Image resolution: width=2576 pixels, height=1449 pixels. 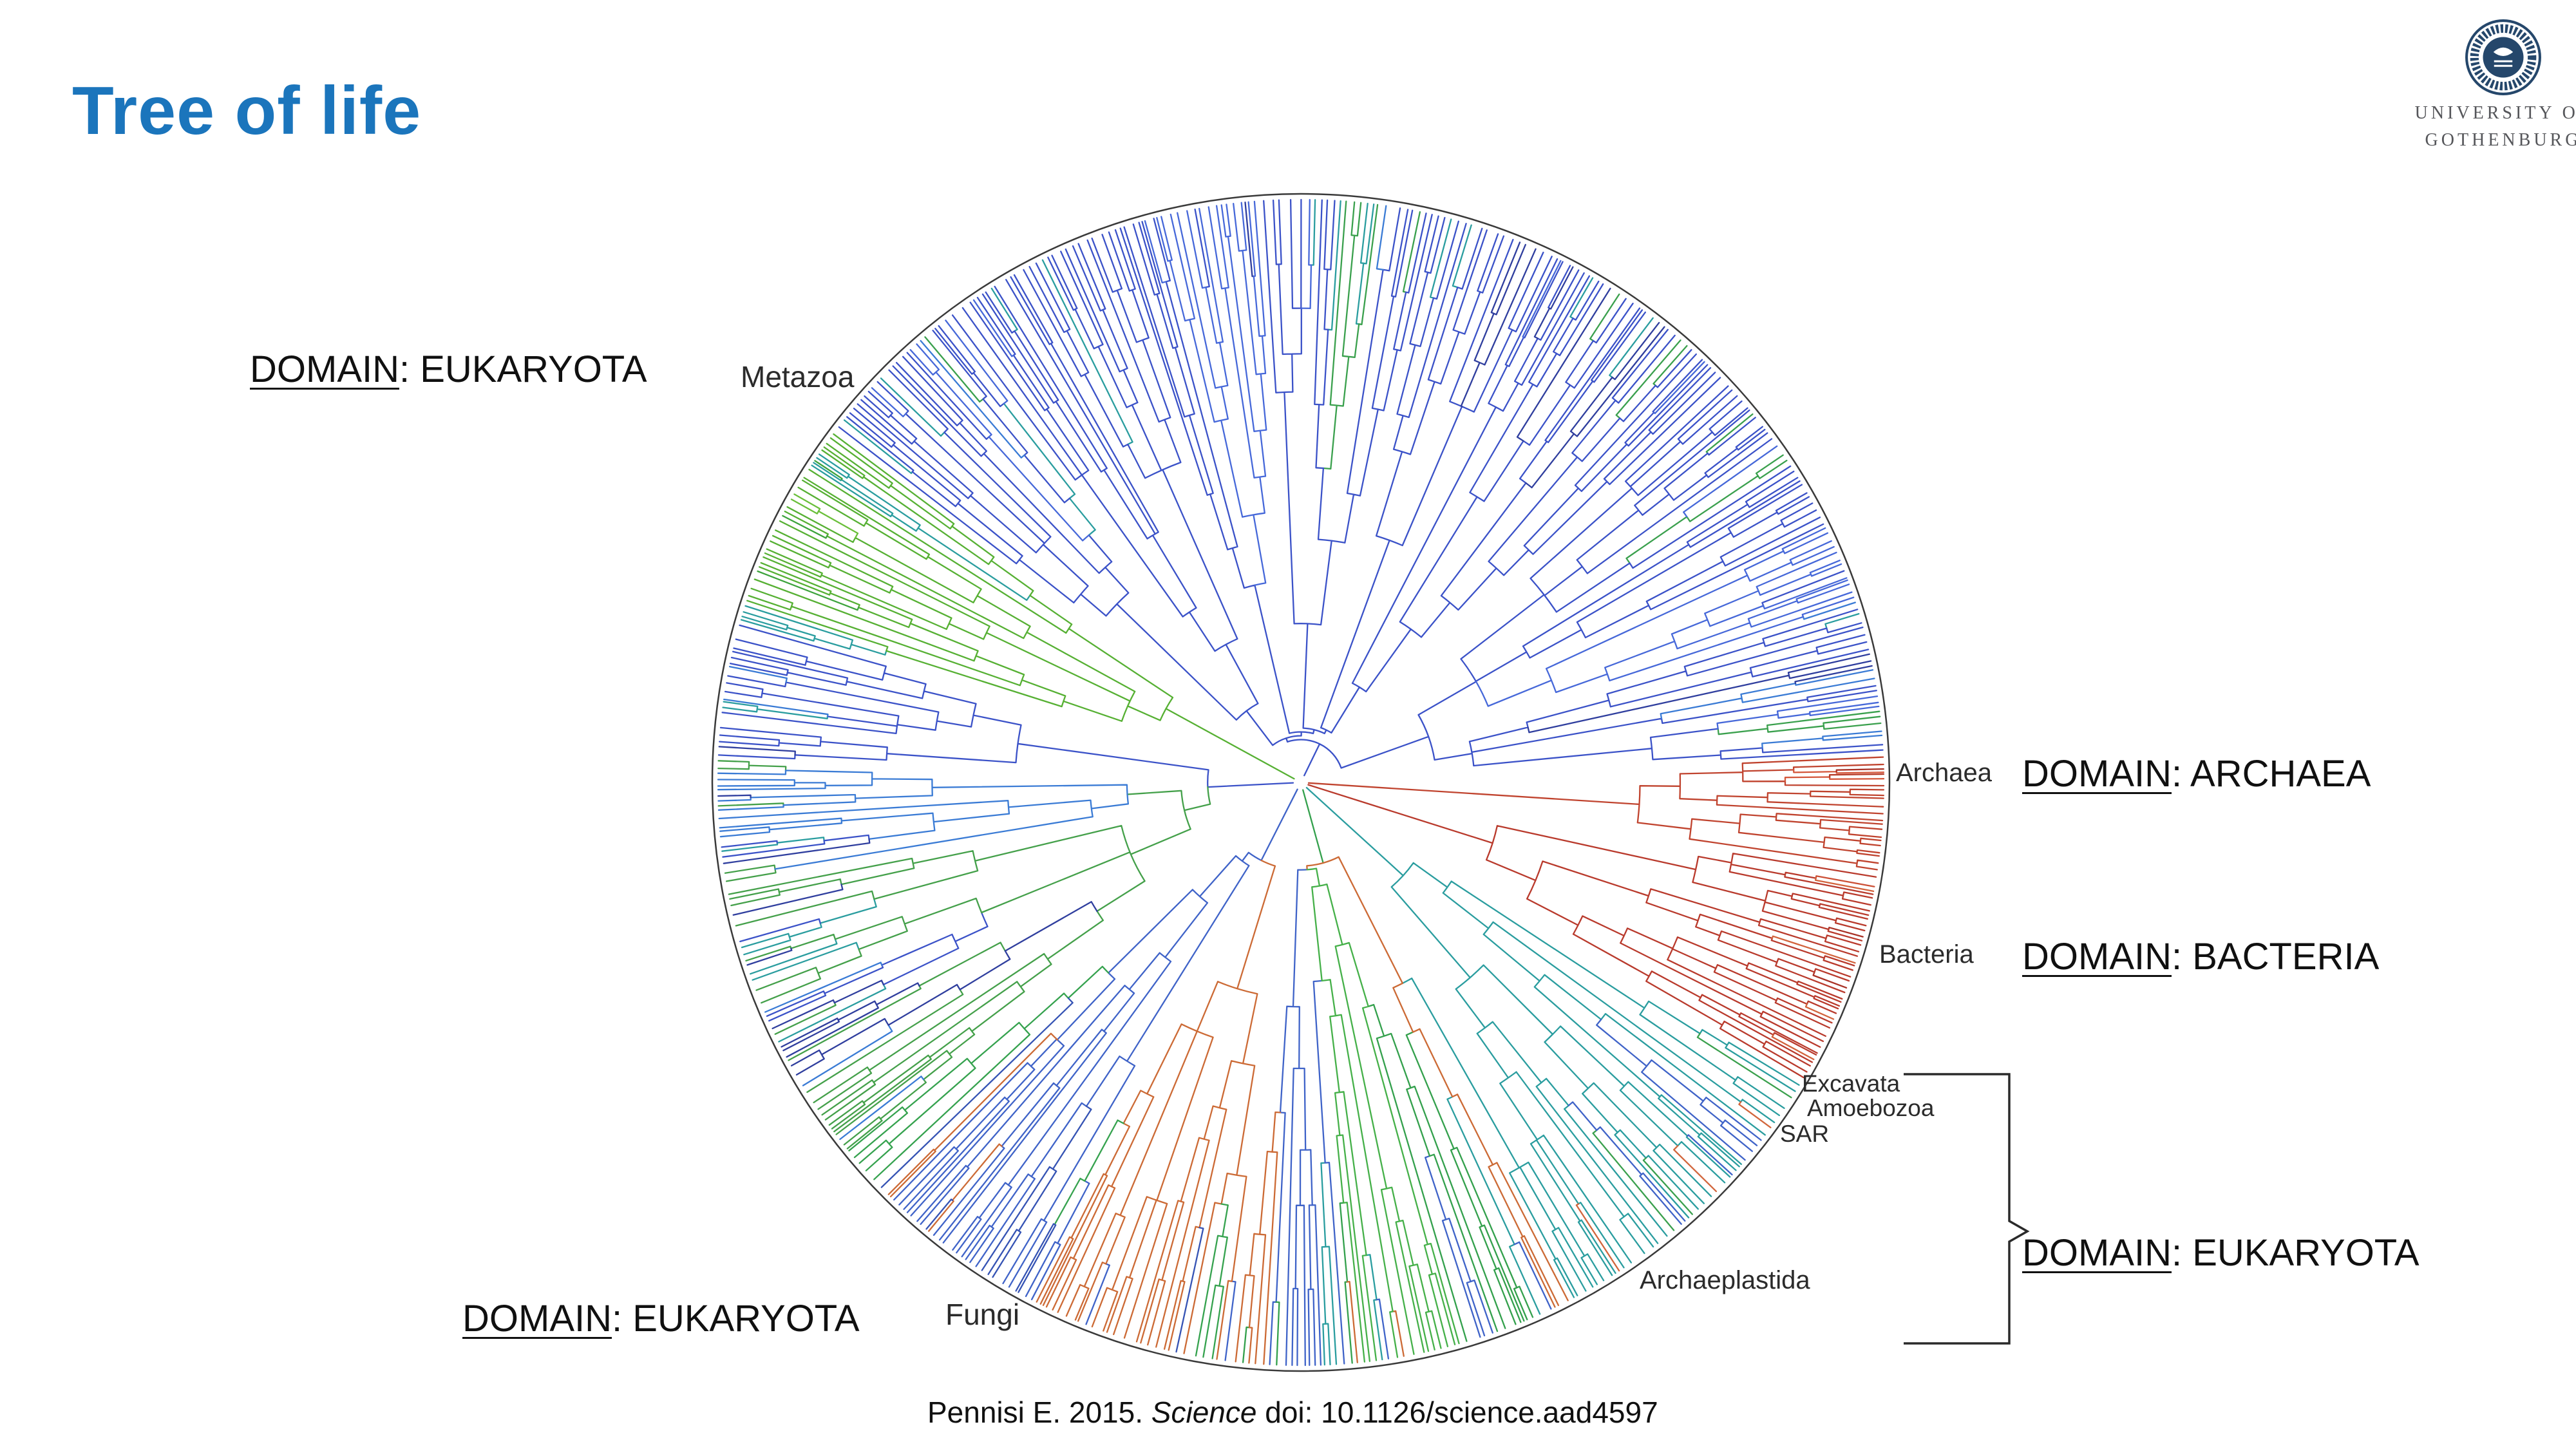 I want to click on domain-annotation-bacteria: DOMAIN: BACTERIA, so click(x=2200, y=956).